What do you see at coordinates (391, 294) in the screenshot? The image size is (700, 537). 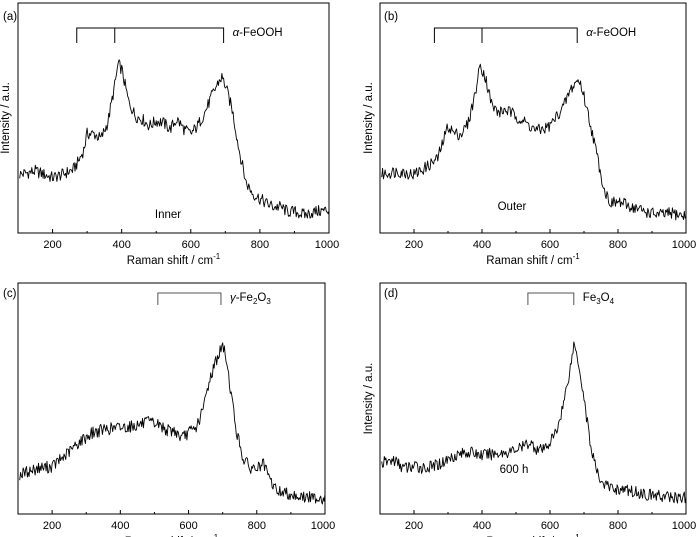 I see `panel-label: (d)` at bounding box center [391, 294].